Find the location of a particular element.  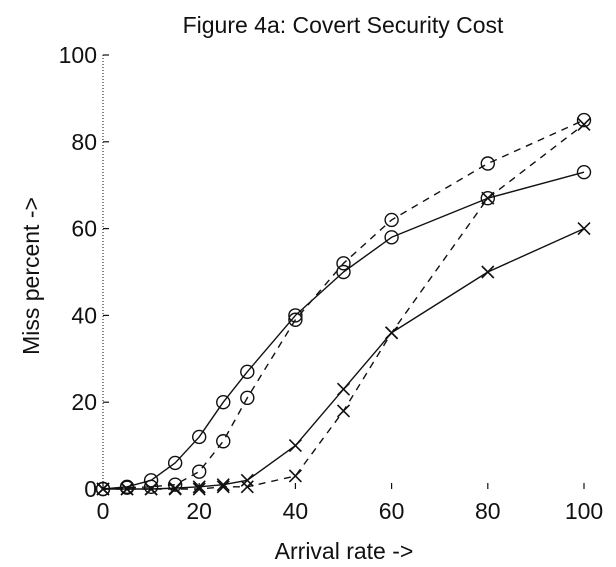

y-tick-label: 80 is located at coordinates (84, 142).